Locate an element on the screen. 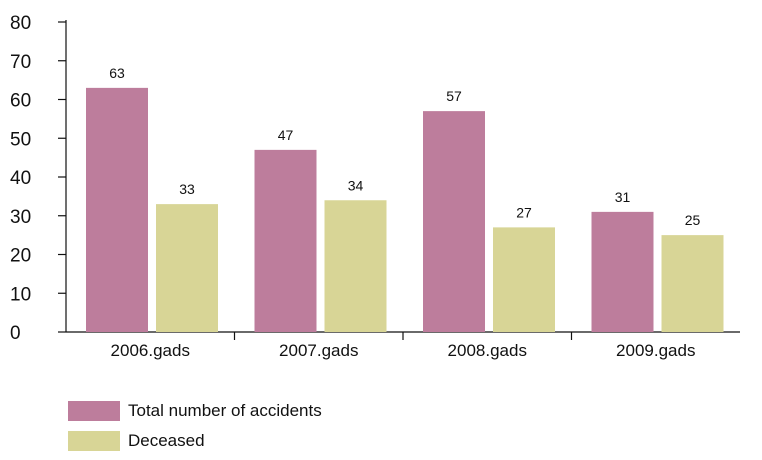 This screenshot has height=460, width=762. y-axis: 0 10 20 30 40 50 60 70 80 is located at coordinates (38, 178).